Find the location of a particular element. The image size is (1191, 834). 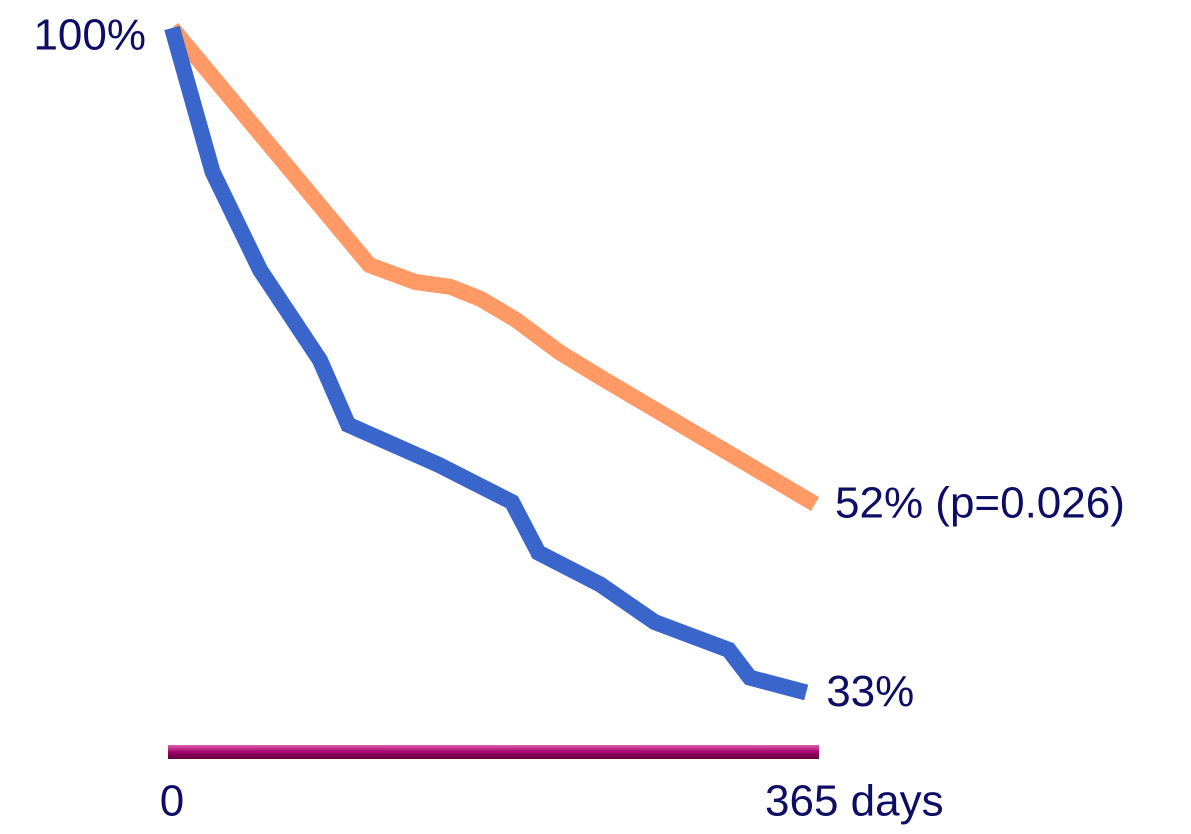

value-label: 33% is located at coordinates (870, 691).